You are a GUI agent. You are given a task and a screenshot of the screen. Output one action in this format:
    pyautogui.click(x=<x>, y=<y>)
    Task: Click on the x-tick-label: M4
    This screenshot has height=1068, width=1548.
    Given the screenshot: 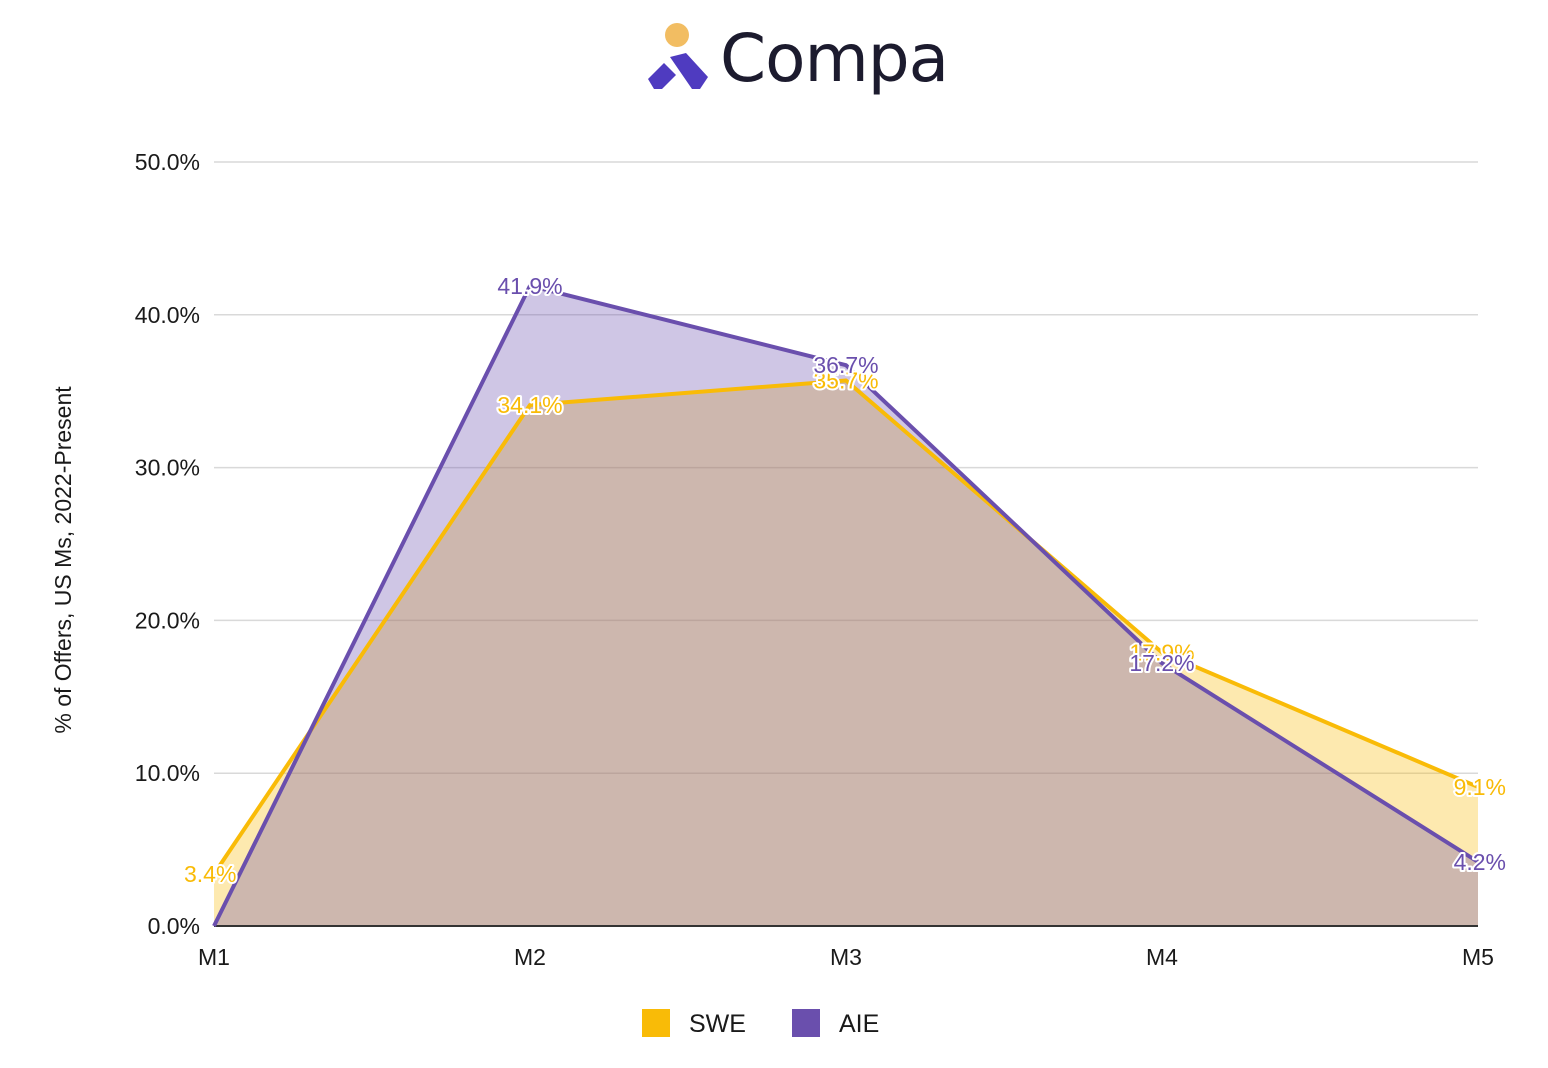 What is the action you would take?
    pyautogui.click(x=1162, y=957)
    